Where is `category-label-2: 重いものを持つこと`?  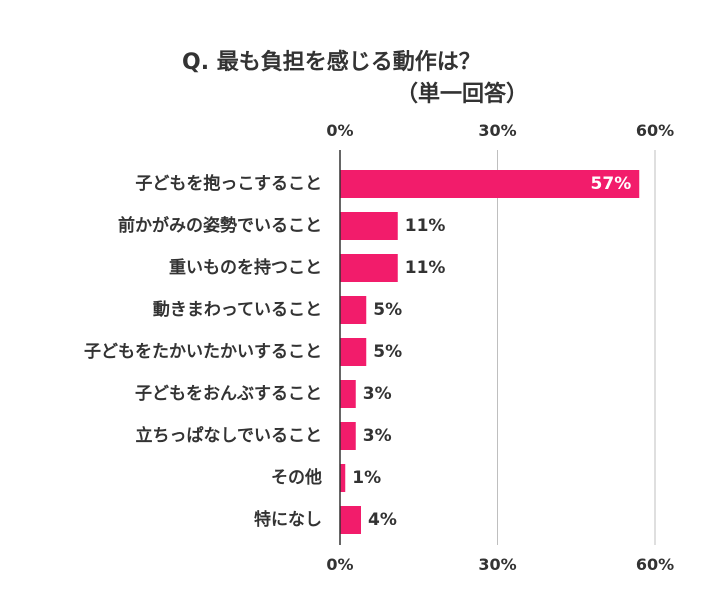 category-label-2: 重いものを持つこと is located at coordinates (245, 267).